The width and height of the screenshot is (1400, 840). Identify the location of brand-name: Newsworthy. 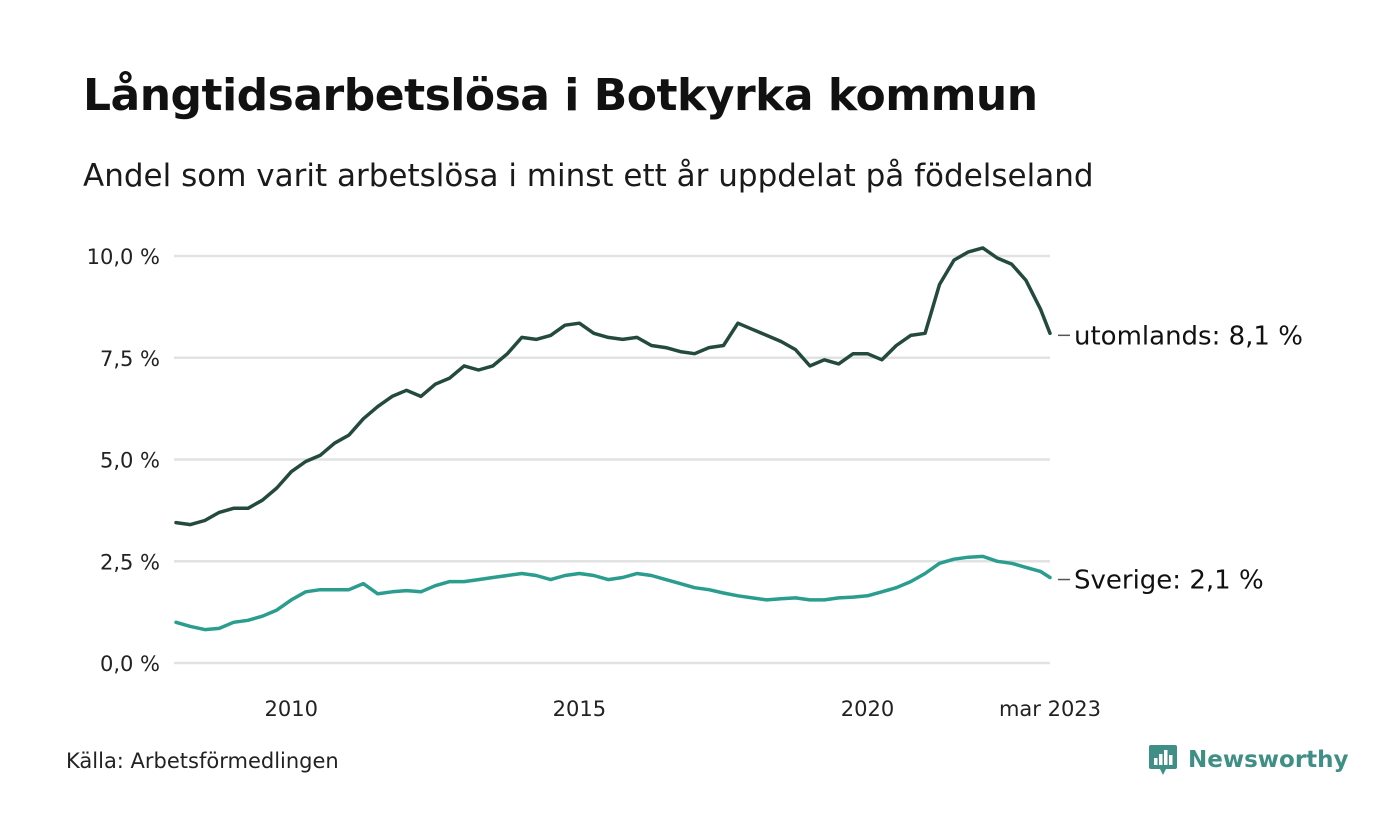
(1268, 760).